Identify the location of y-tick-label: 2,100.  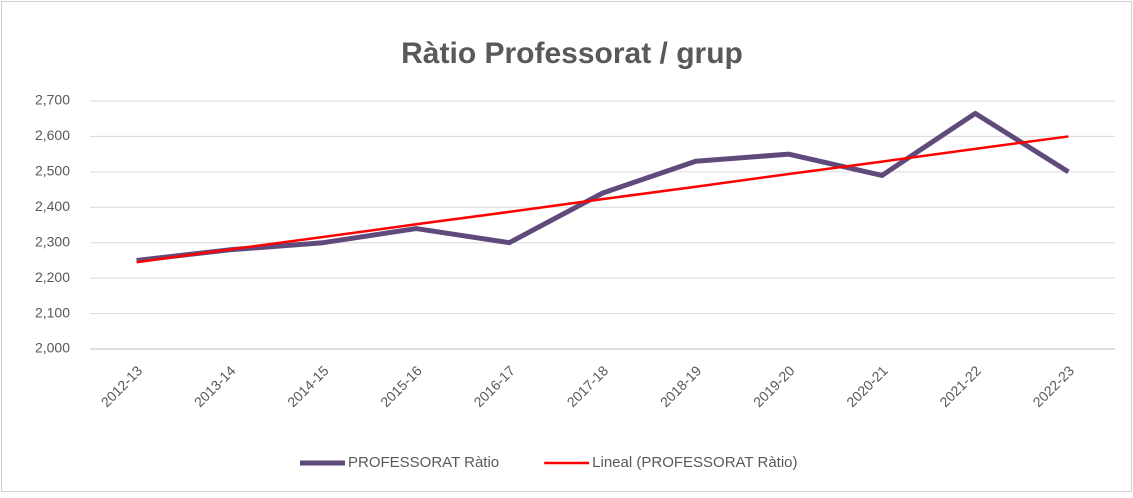
(52, 312).